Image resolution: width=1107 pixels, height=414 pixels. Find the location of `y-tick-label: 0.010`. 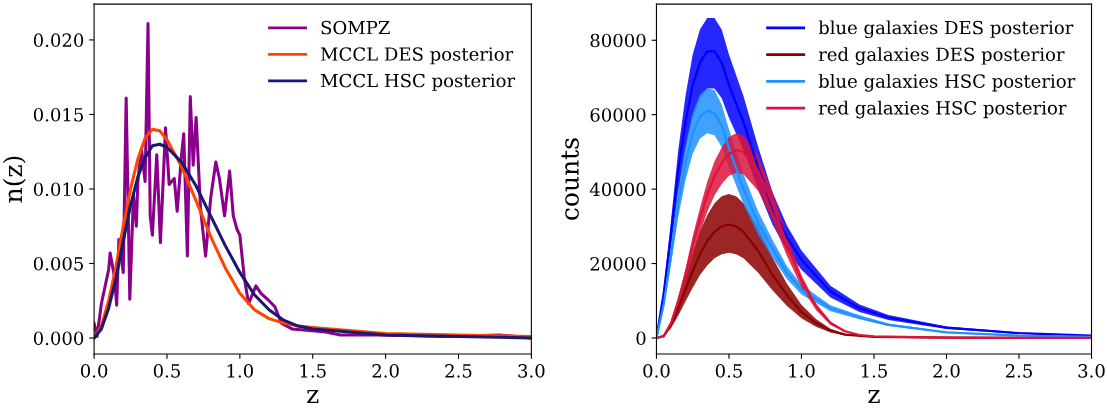

y-tick-label: 0.010 is located at coordinates (58, 189).